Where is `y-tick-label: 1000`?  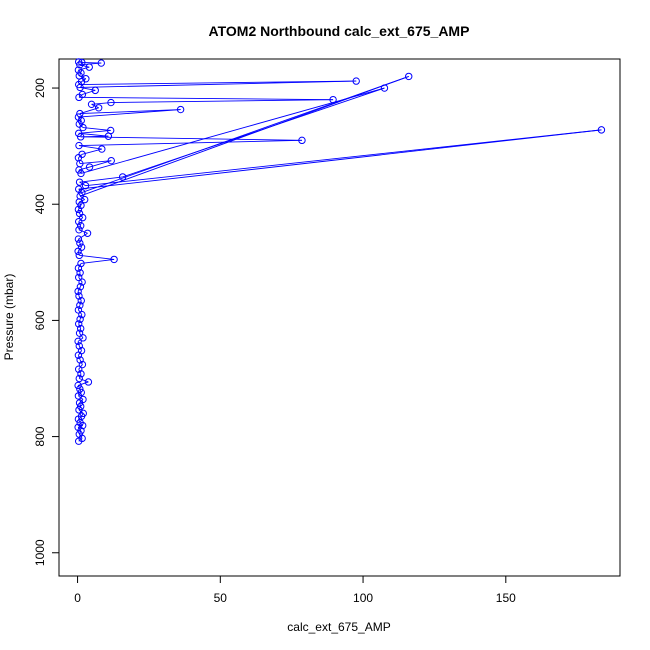
y-tick-label: 1000 is located at coordinates (40, 552).